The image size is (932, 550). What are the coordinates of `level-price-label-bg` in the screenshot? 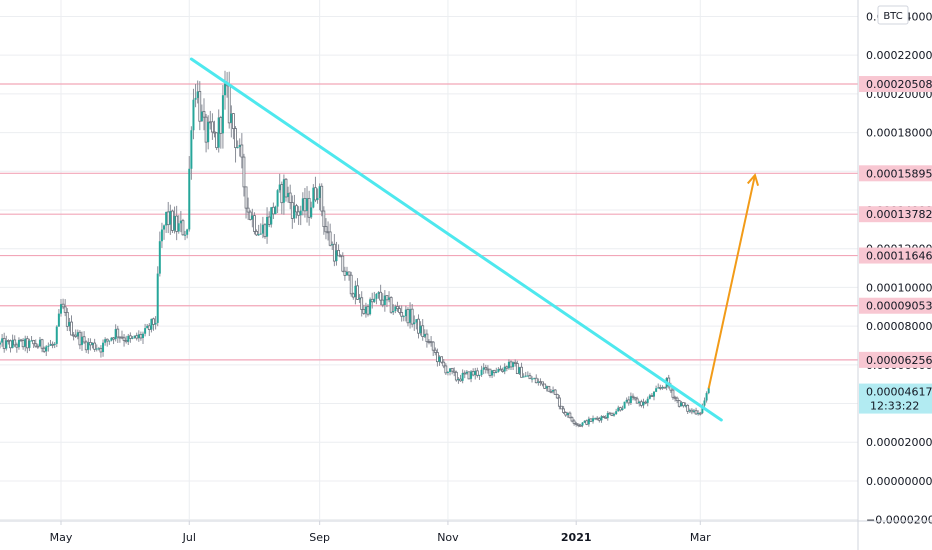 It's located at (895, 305).